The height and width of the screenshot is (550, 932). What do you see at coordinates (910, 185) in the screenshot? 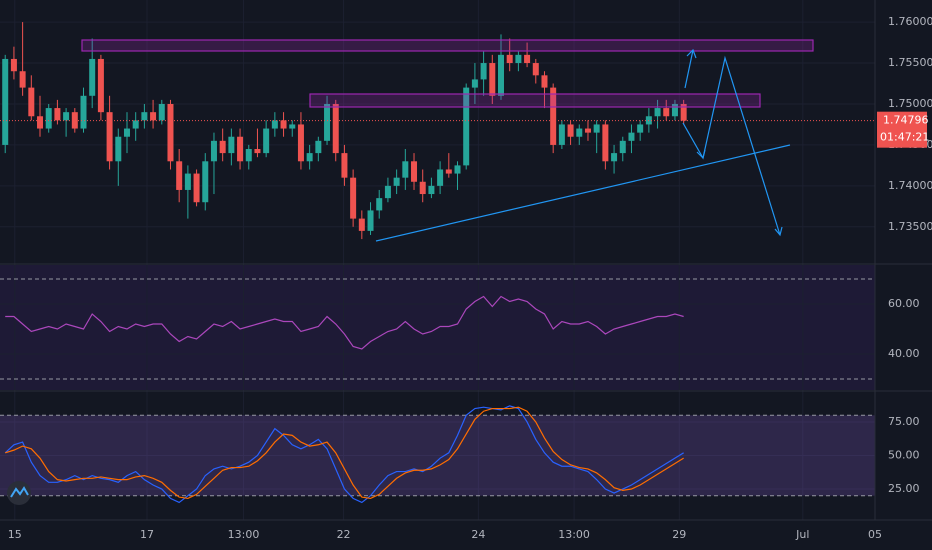
I see `y-tick-label: 1.74000` at bounding box center [910, 185].